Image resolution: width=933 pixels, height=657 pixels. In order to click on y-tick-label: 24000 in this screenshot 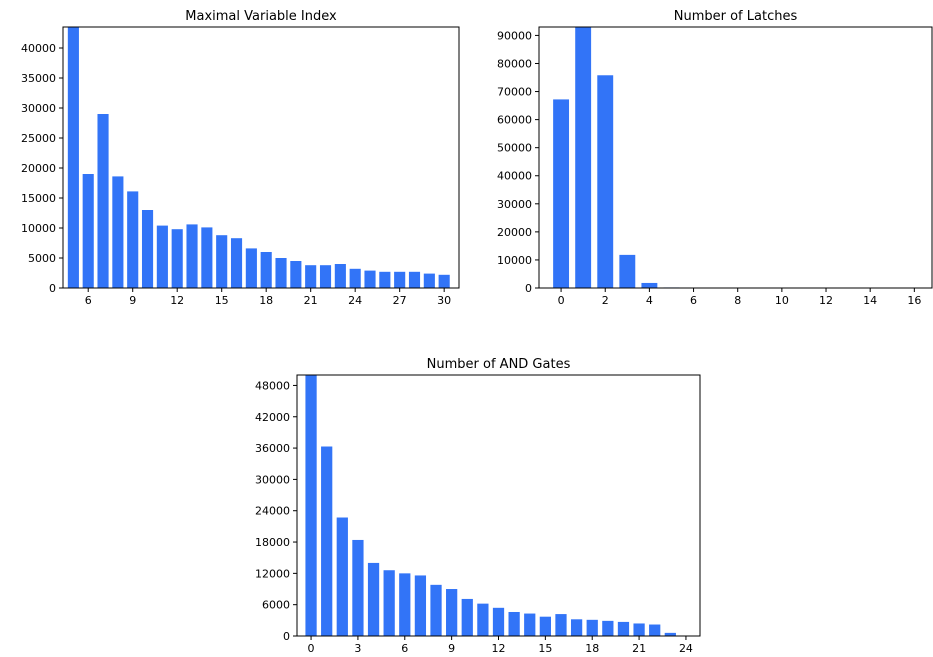, I will do `click(272, 511)`.